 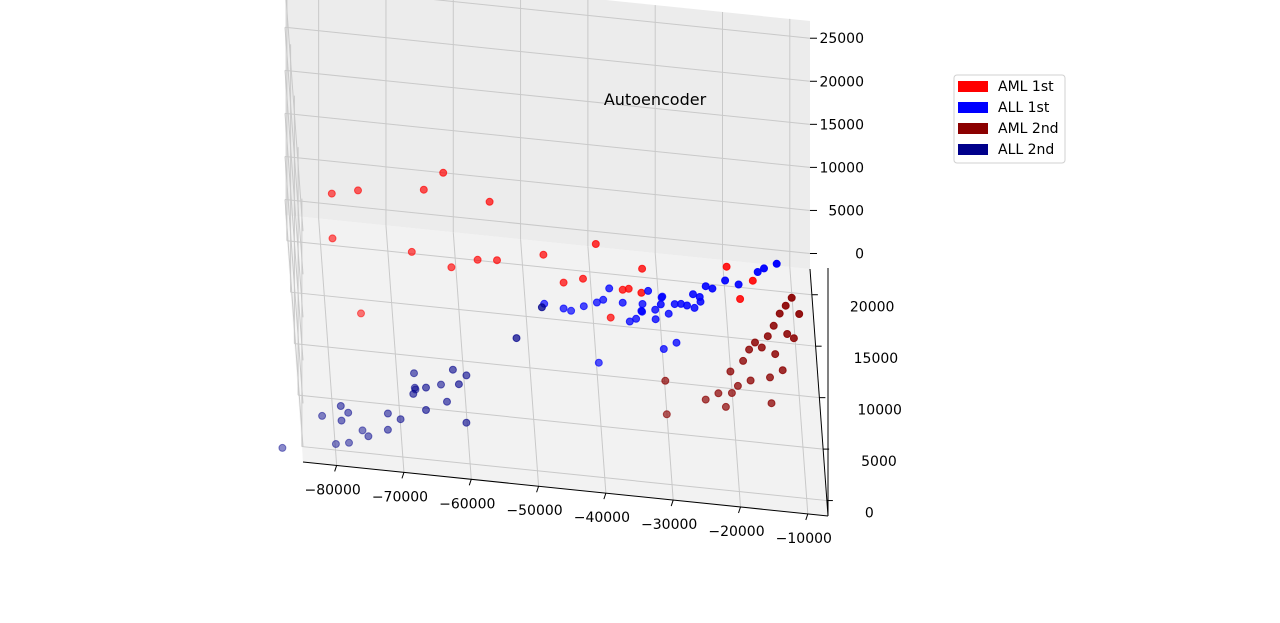 I want to click on legend-swatch, so click(x=973, y=86).